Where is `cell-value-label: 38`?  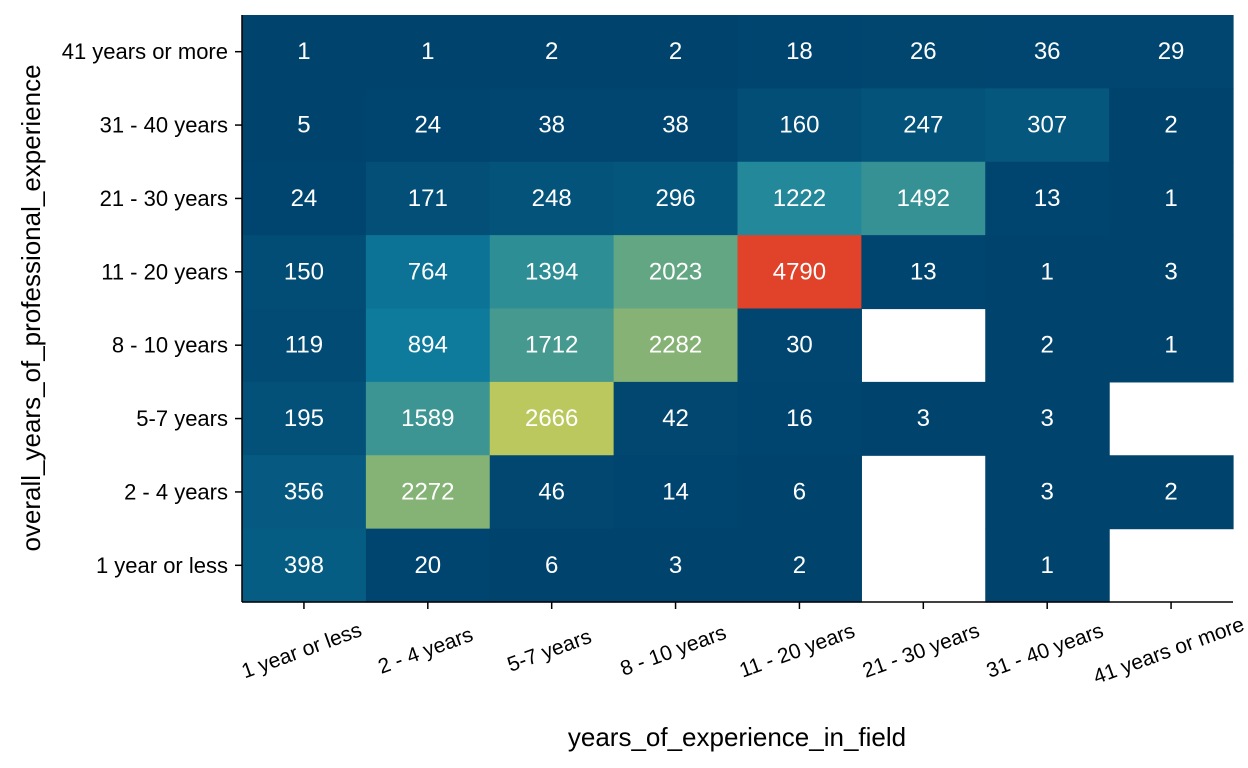 cell-value-label: 38 is located at coordinates (675, 125).